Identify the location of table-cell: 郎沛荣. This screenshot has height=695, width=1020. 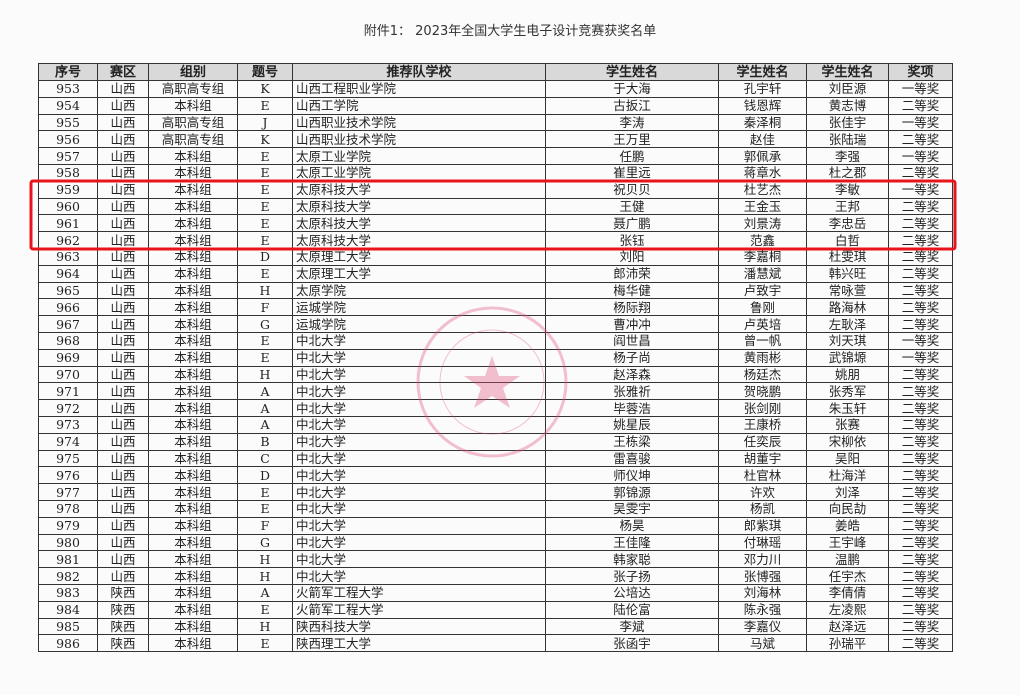
(632, 273).